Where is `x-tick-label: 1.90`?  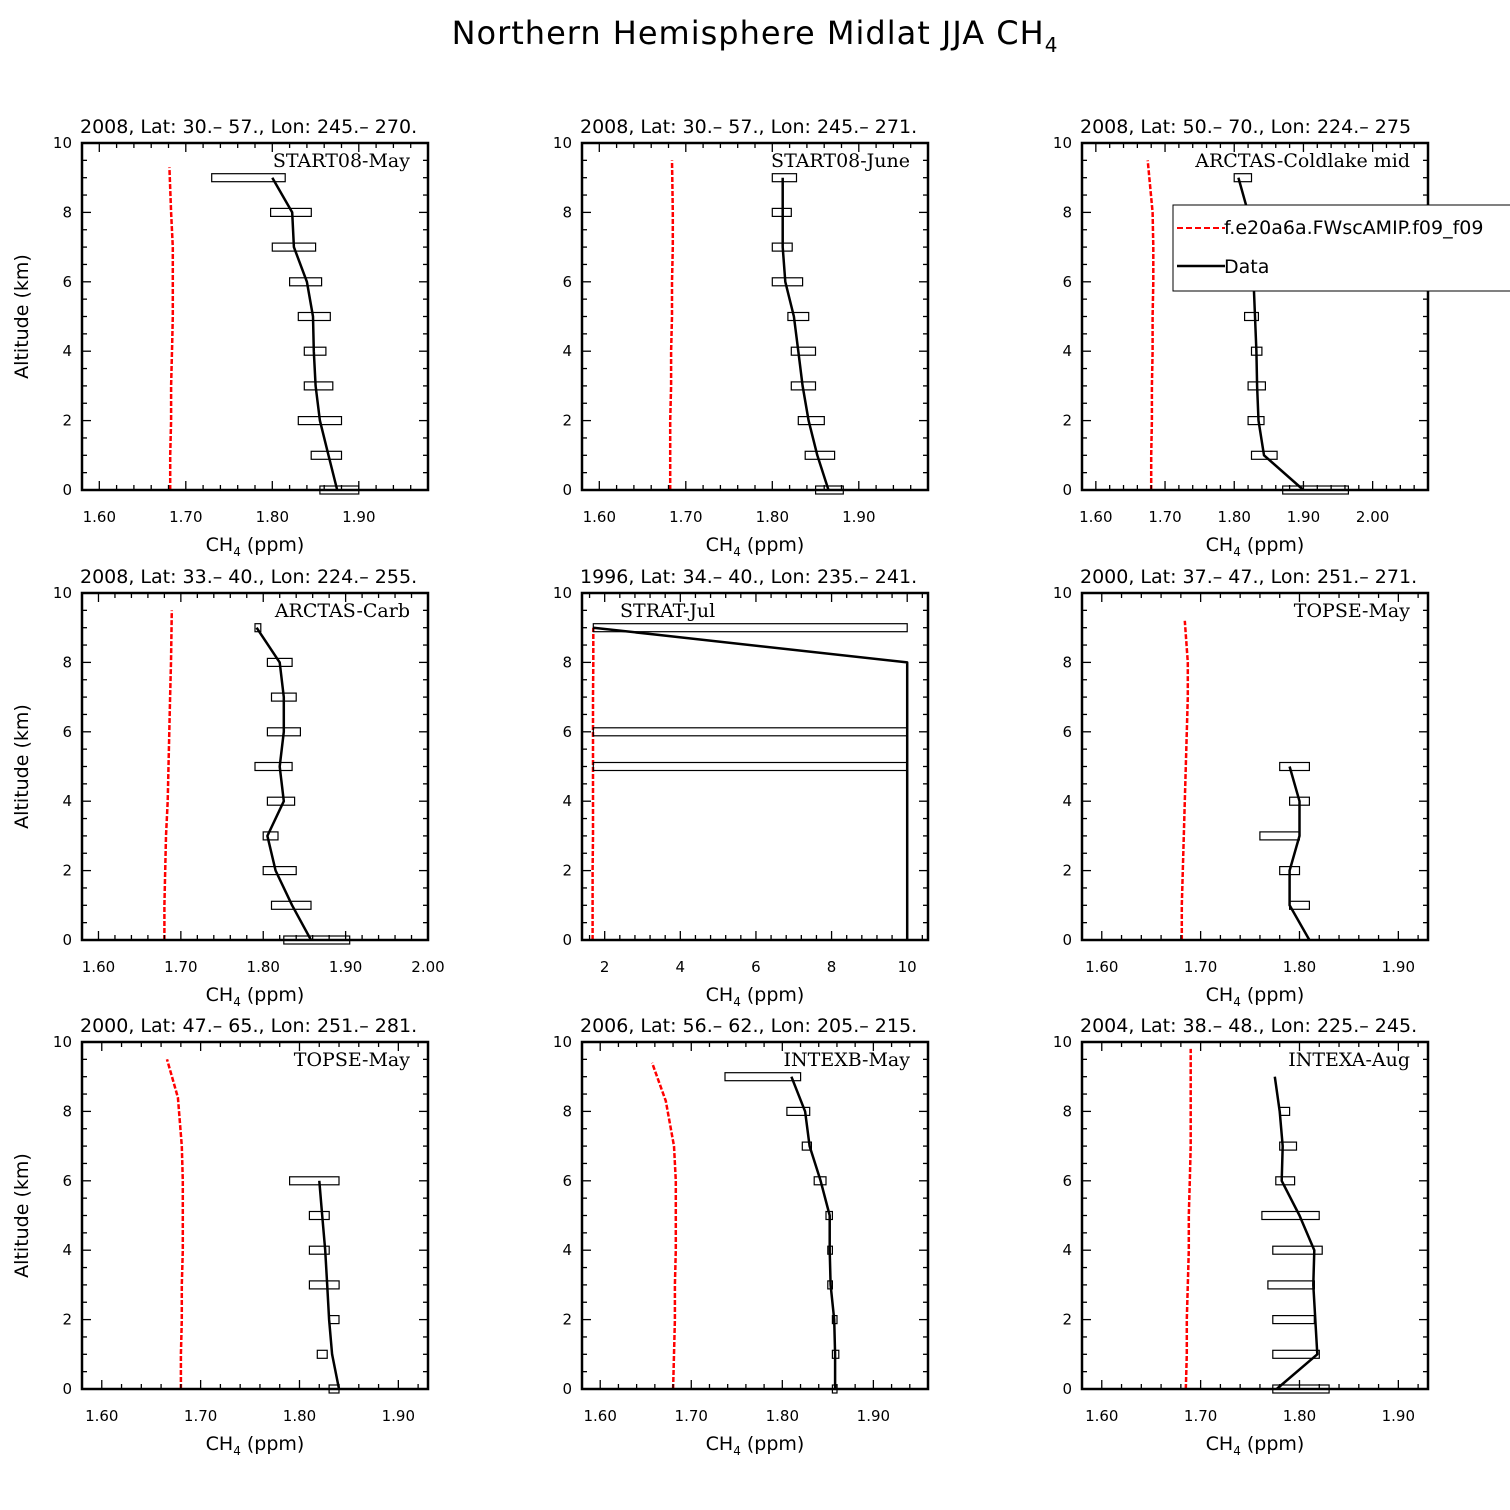 x-tick-label: 1.90 is located at coordinates (345, 967).